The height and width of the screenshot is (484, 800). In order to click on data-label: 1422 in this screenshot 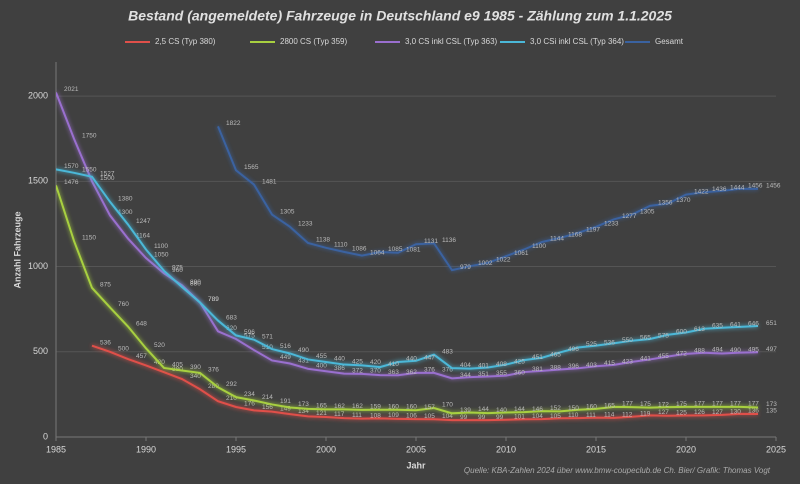, I will do `click(701, 191)`.